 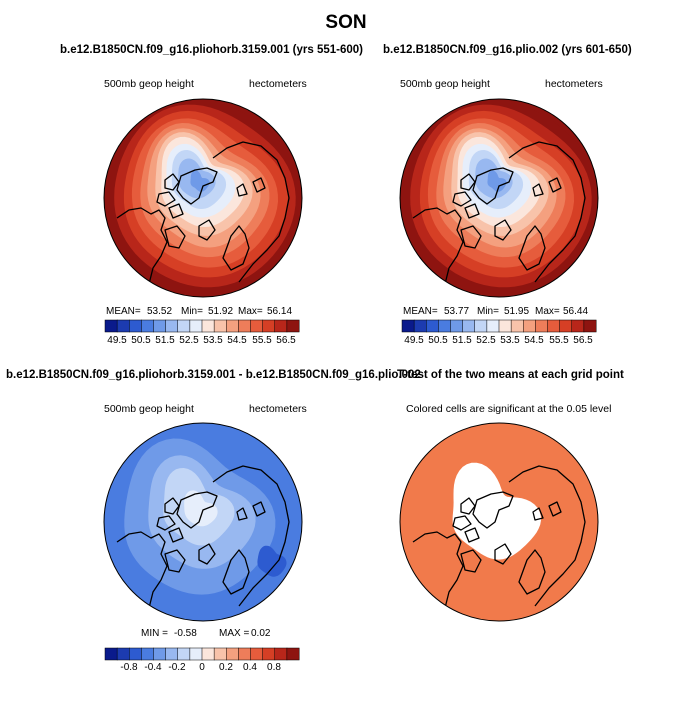 What do you see at coordinates (574, 84) in the screenshot?
I see `panel2-units-label: hectometers` at bounding box center [574, 84].